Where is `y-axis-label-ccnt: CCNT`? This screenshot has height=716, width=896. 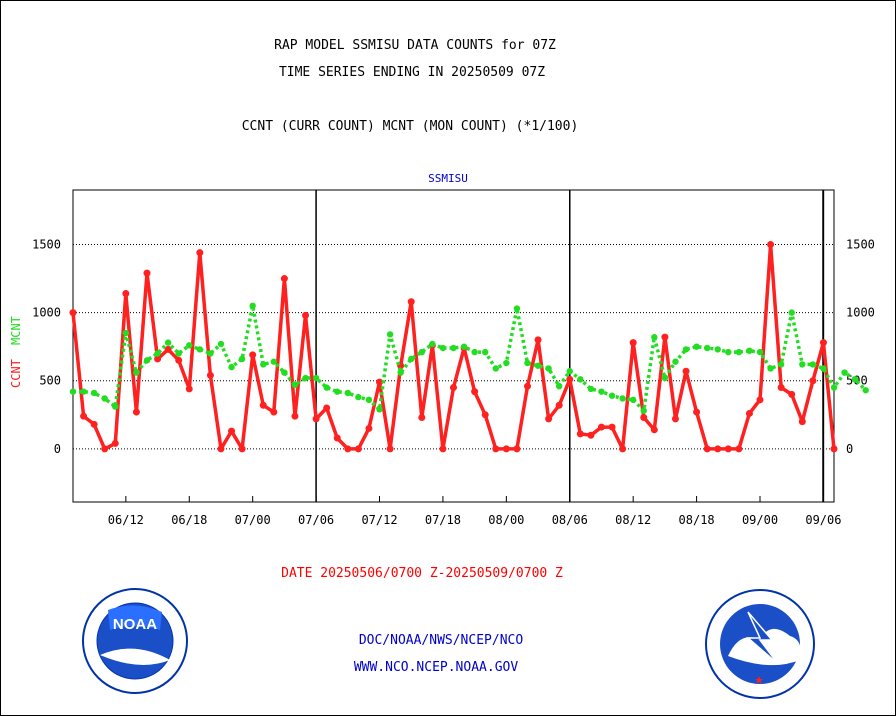
y-axis-label-ccnt: CCNT is located at coordinates (16, 373).